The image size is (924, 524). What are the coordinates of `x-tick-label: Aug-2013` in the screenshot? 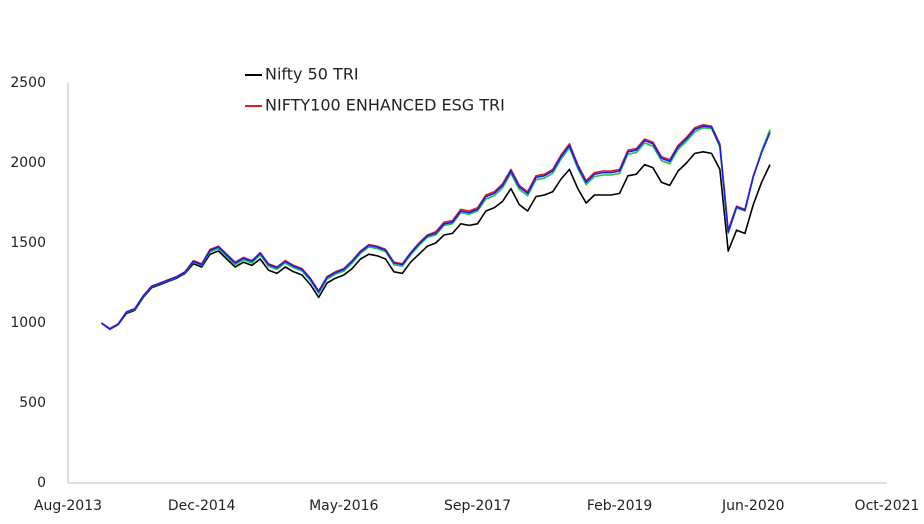 It's located at (68, 506).